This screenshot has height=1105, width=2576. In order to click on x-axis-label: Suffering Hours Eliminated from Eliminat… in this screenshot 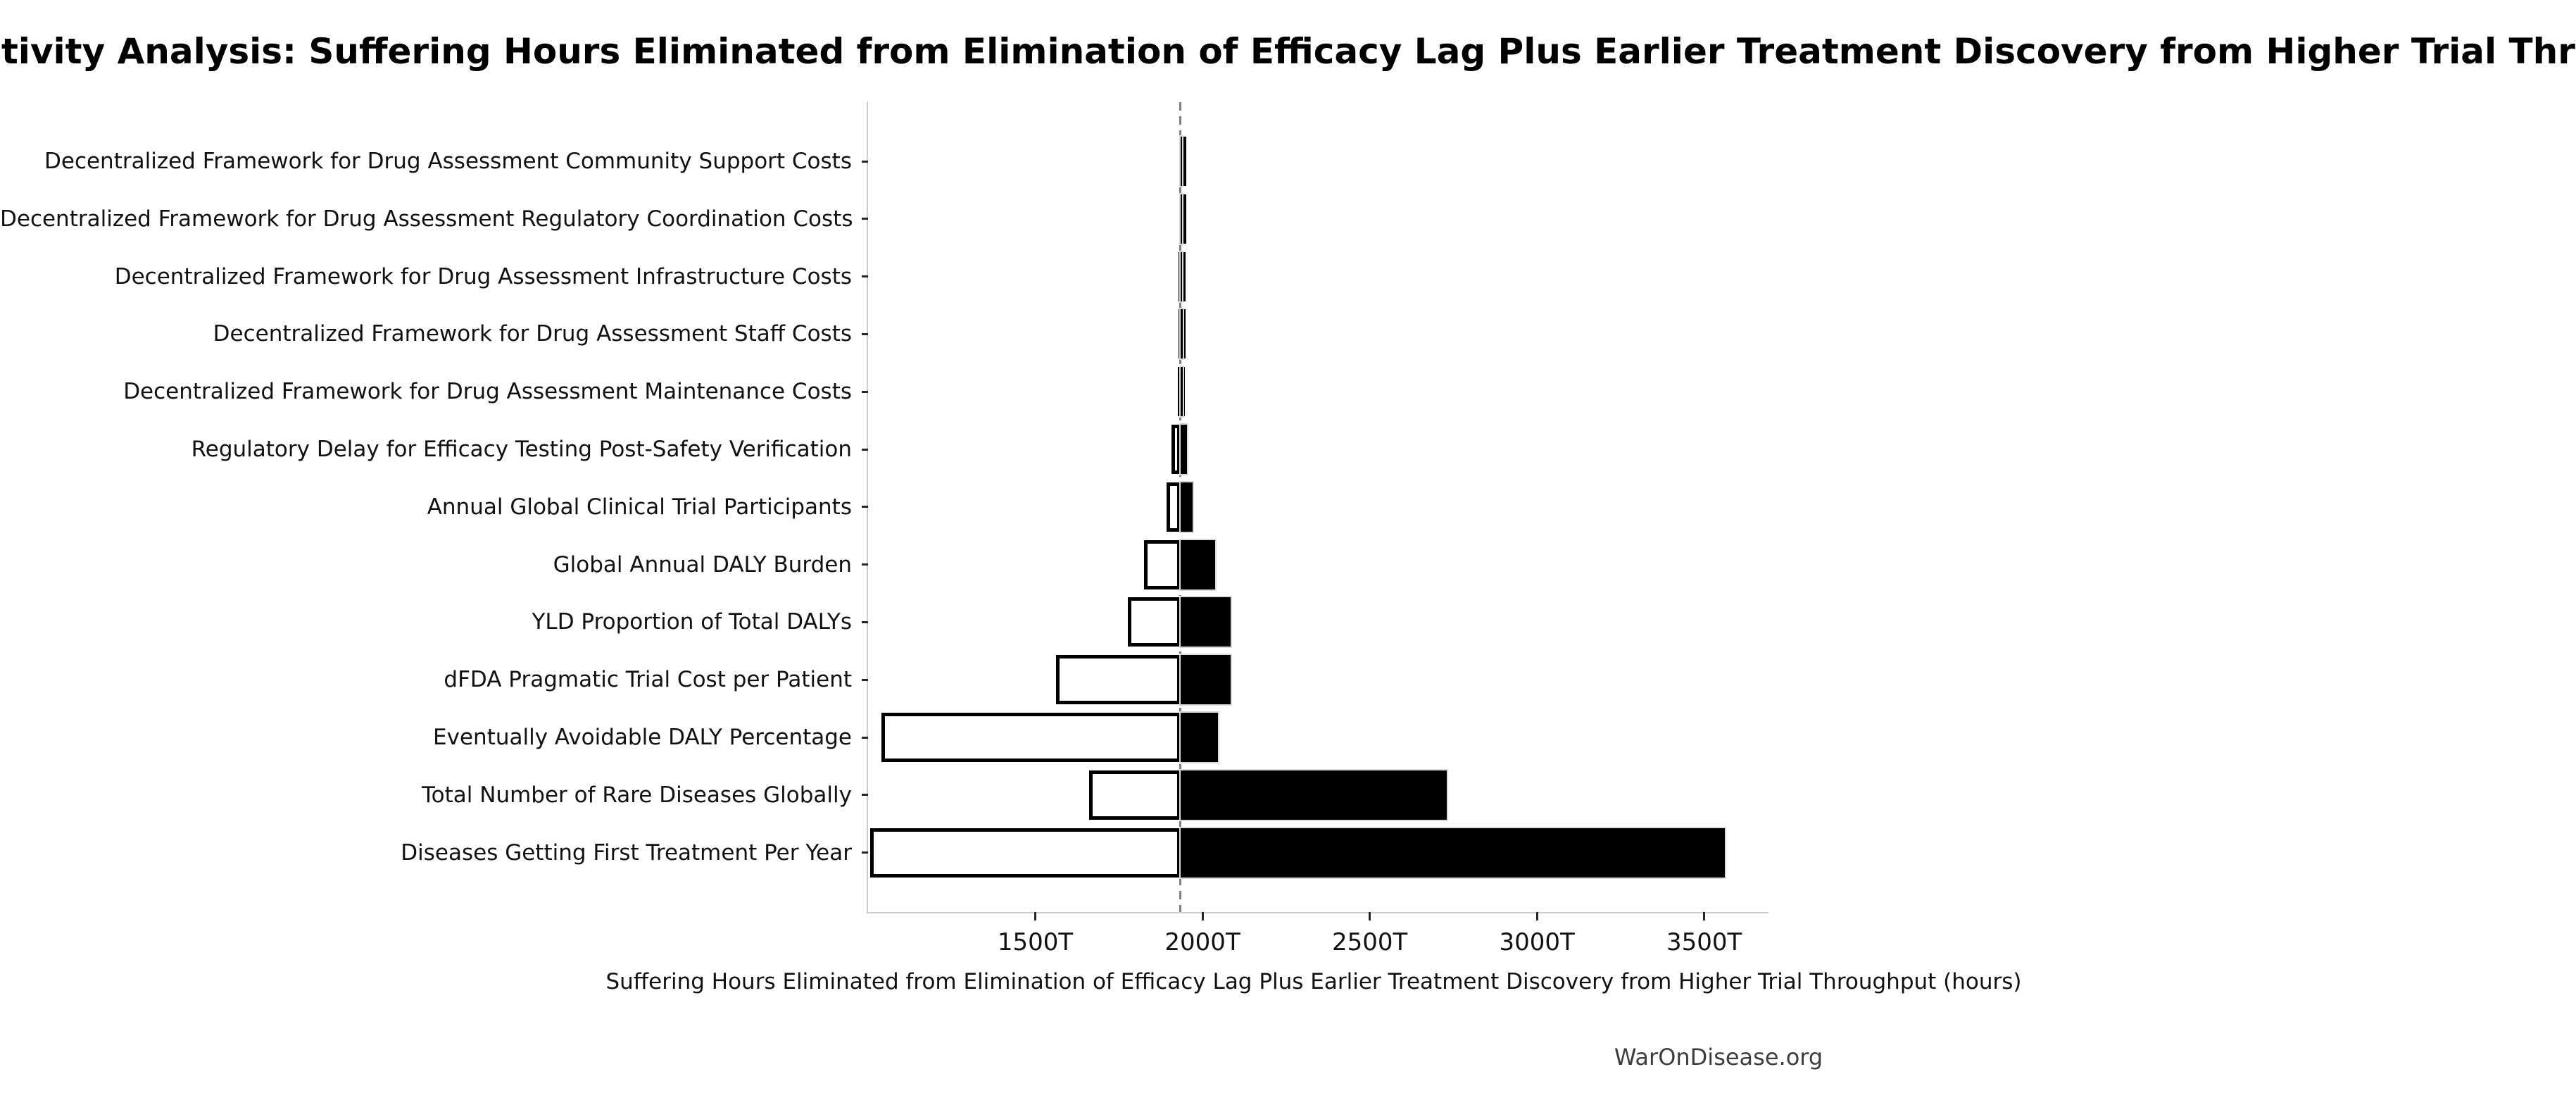, I will do `click(1313, 981)`.